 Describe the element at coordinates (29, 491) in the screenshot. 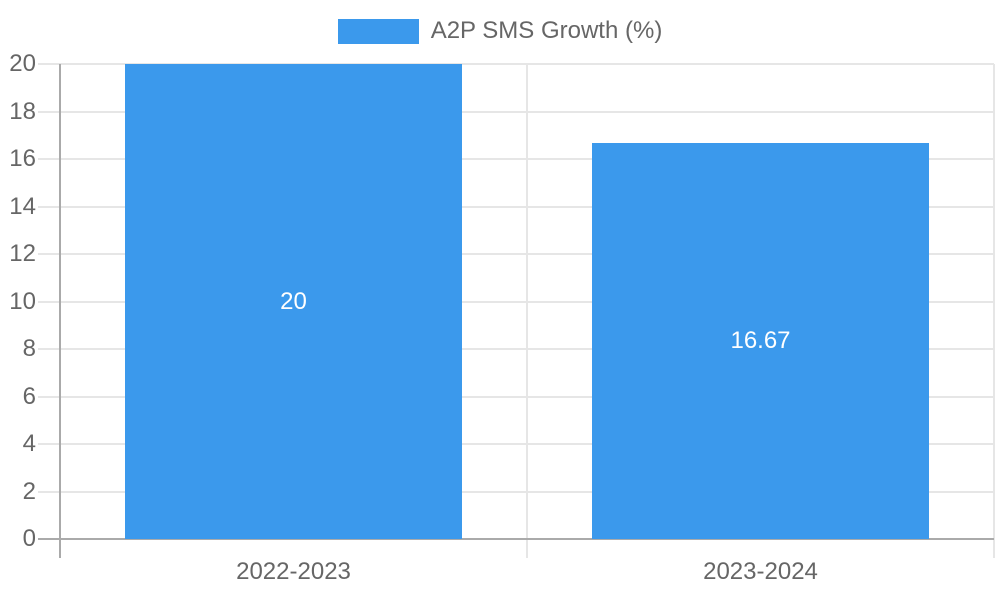

I see `y-tick-label: 2` at that location.